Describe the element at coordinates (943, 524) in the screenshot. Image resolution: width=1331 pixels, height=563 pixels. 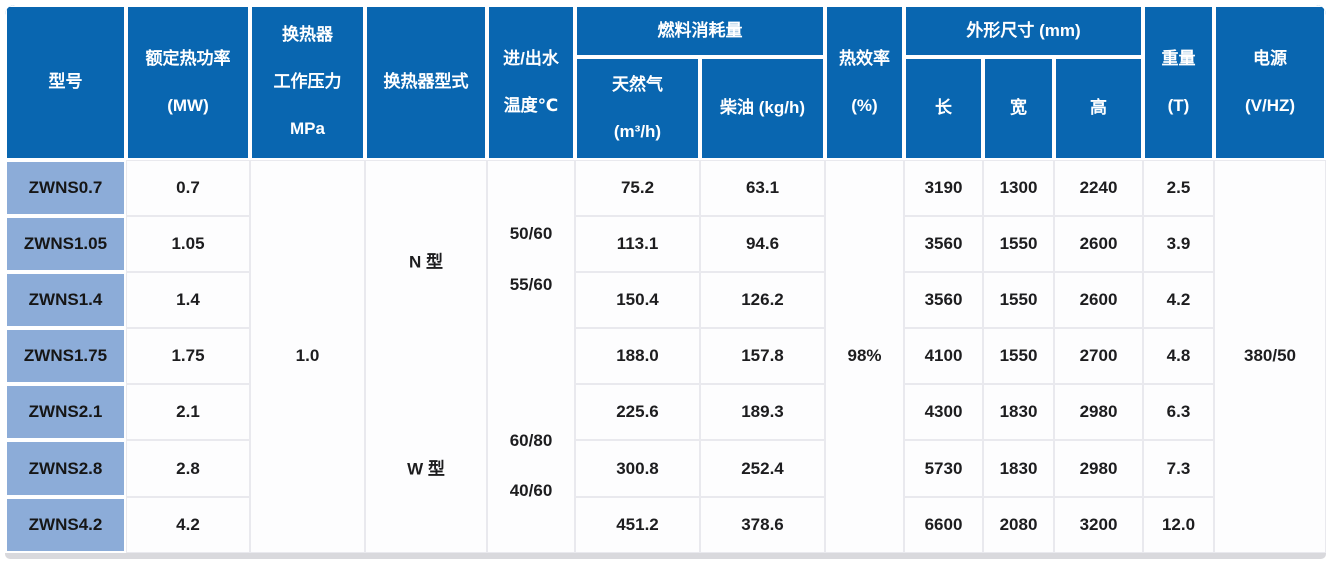
I see `length-cell: 6600` at that location.